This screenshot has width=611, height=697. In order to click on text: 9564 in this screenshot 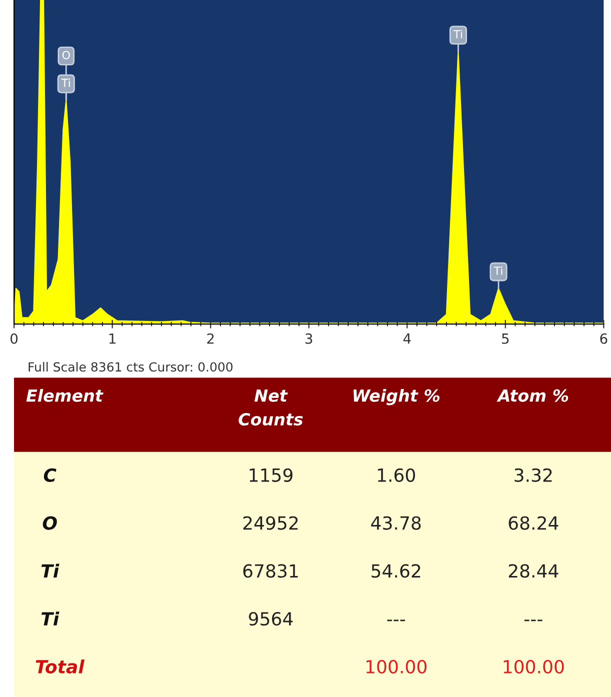, I will do `click(270, 619)`.